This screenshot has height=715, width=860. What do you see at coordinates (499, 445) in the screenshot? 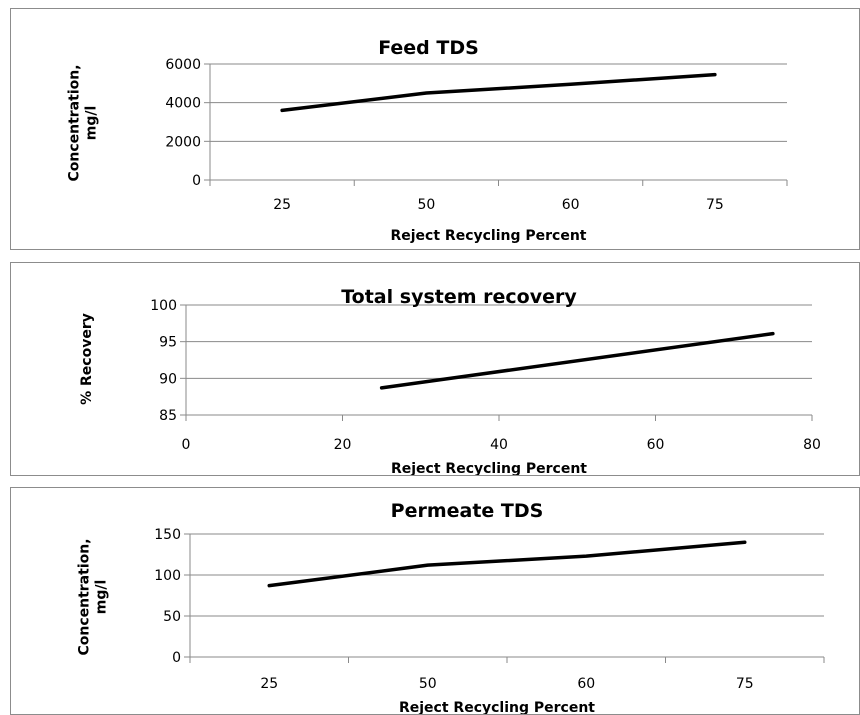
I see `x-tick-label: 40` at bounding box center [499, 445].